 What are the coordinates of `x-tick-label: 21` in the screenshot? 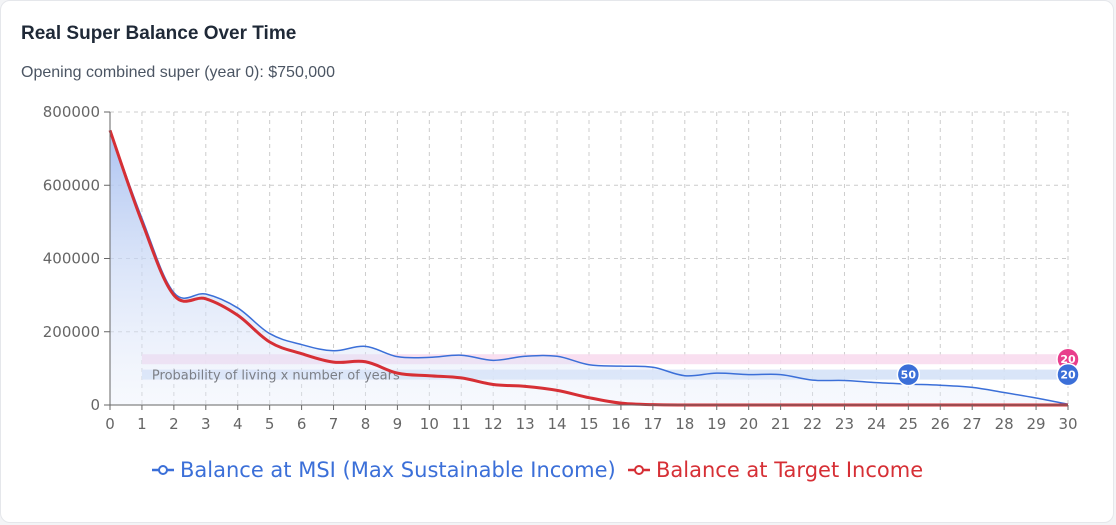 It's located at (780, 424).